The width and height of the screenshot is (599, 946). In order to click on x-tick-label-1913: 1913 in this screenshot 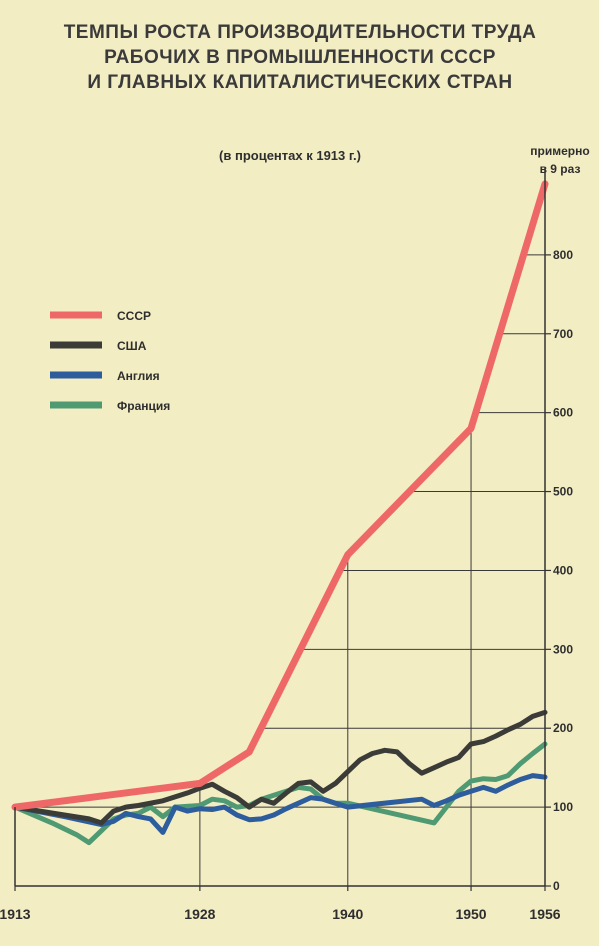, I will do `click(15, 914)`.